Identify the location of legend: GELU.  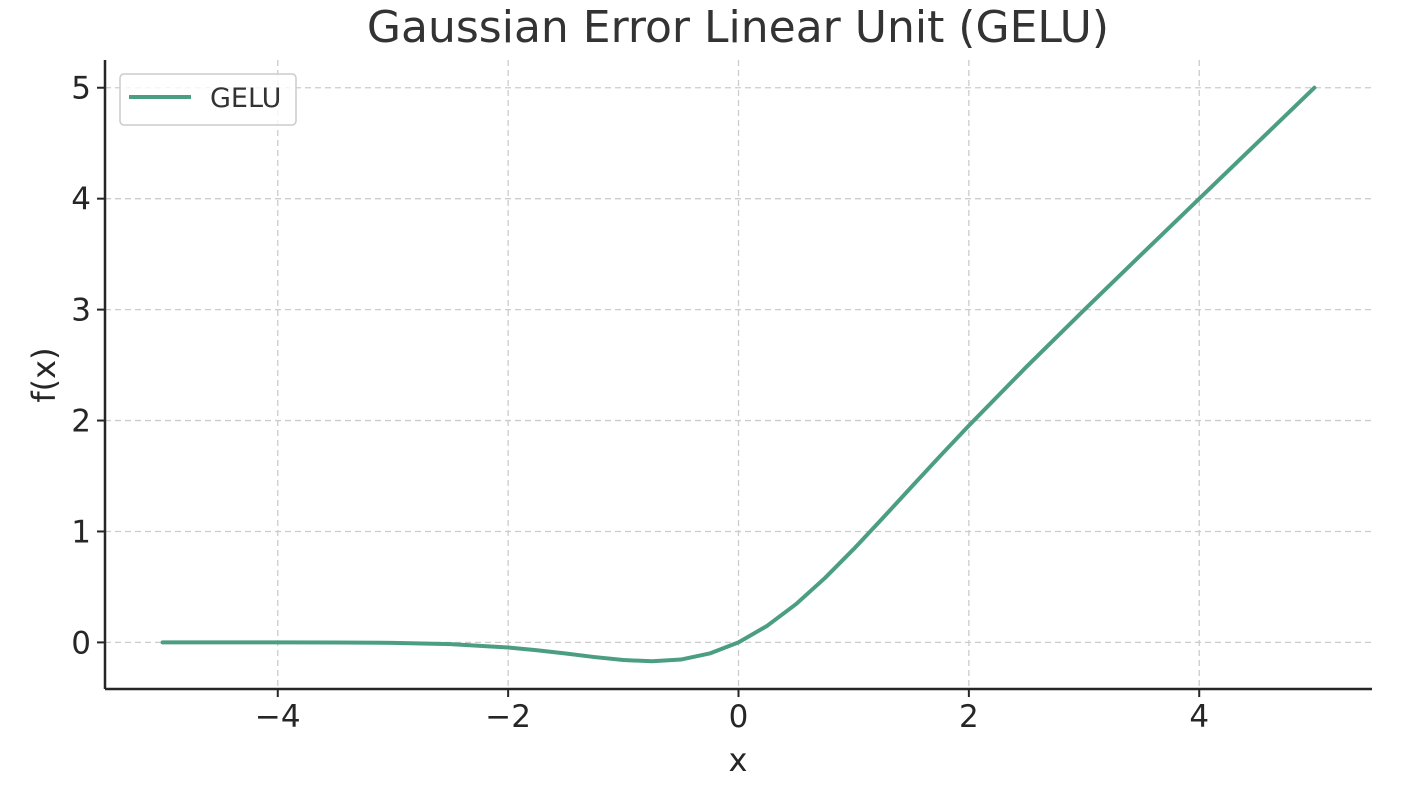
(208, 99).